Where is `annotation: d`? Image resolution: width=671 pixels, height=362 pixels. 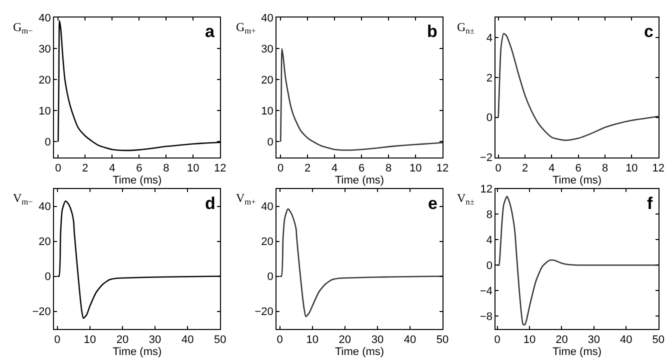 annotation: d is located at coordinates (210, 203).